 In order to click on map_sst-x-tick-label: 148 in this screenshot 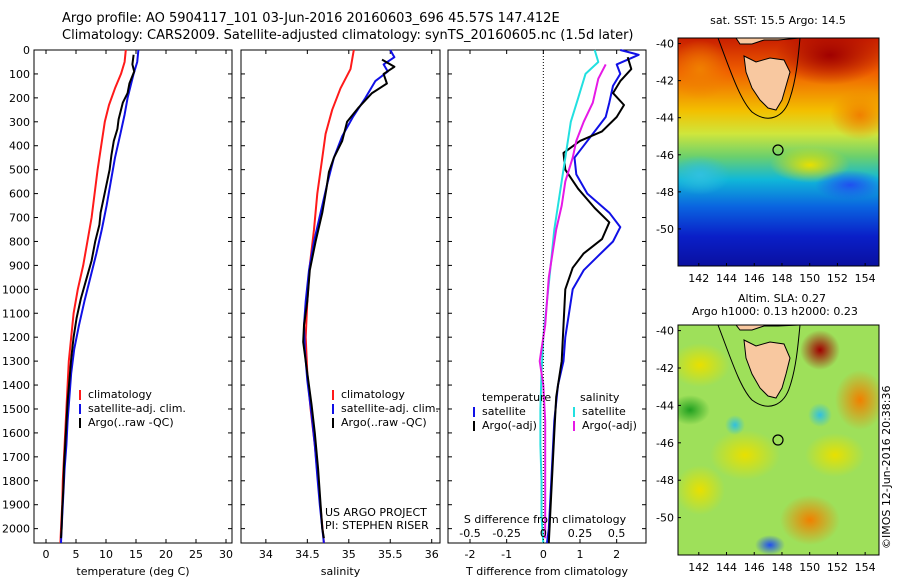, I will do `click(781, 278)`.